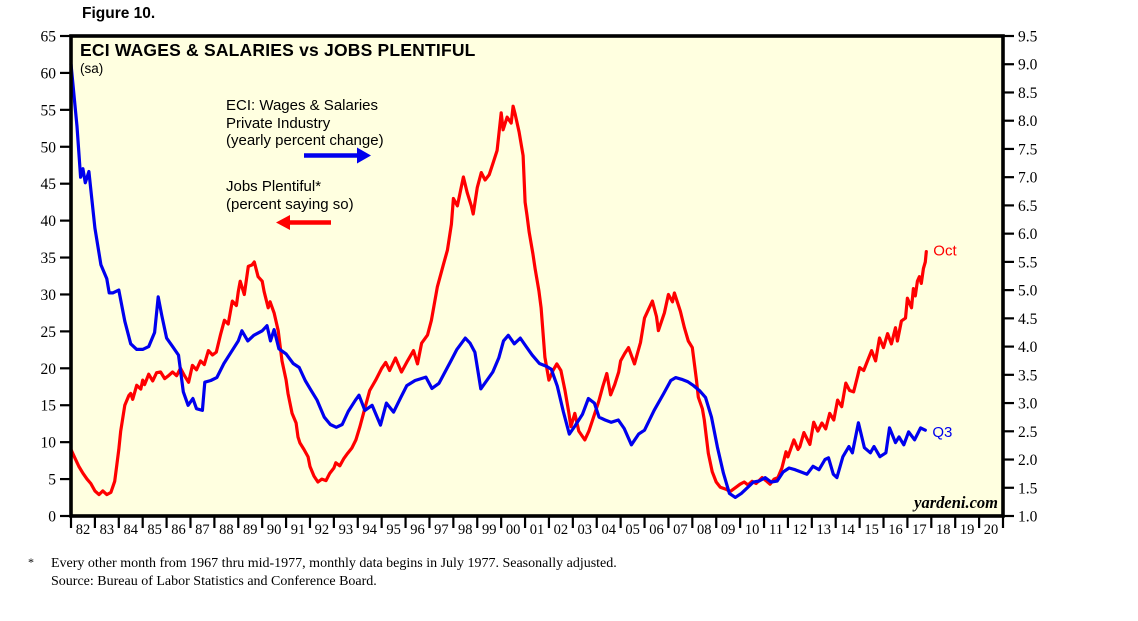 Image resolution: width=1138 pixels, height=621 pixels. Describe the element at coordinates (489, 530) in the screenshot. I see `svg-text: 99` at that location.